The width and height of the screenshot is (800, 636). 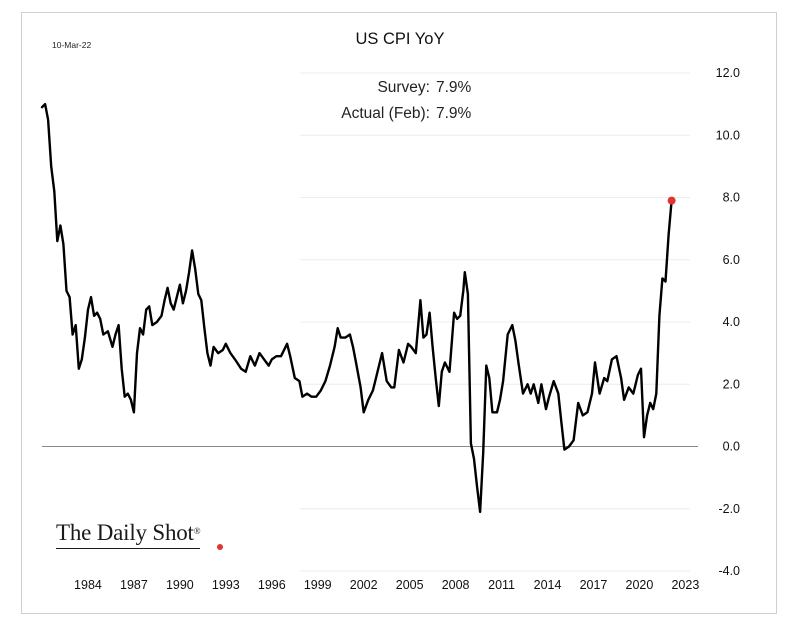 I want to click on y-tick-label: -2.0, so click(x=729, y=509).